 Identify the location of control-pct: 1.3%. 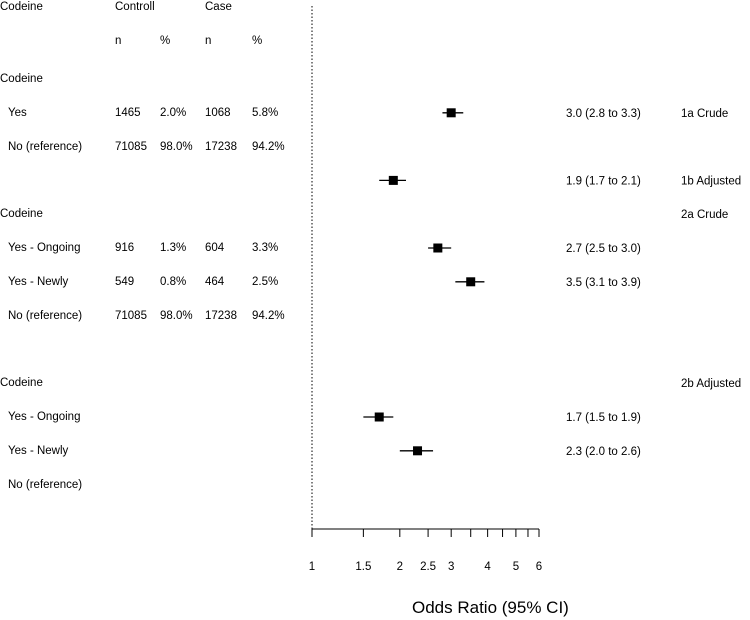
(173, 248).